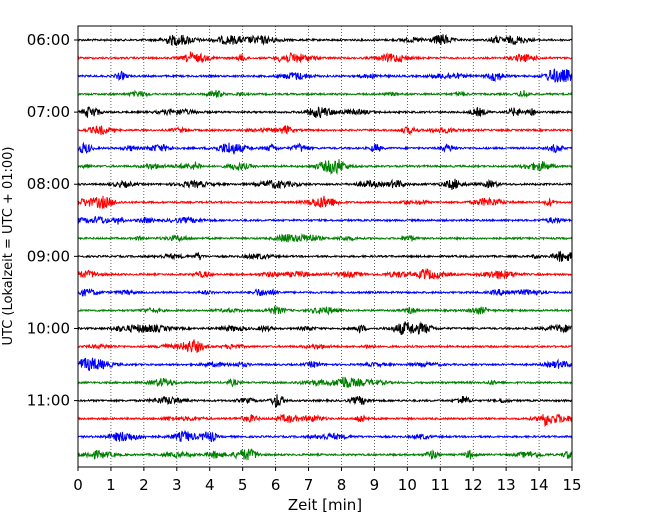  I want to click on y-tick-label: 11:00, so click(48, 401).